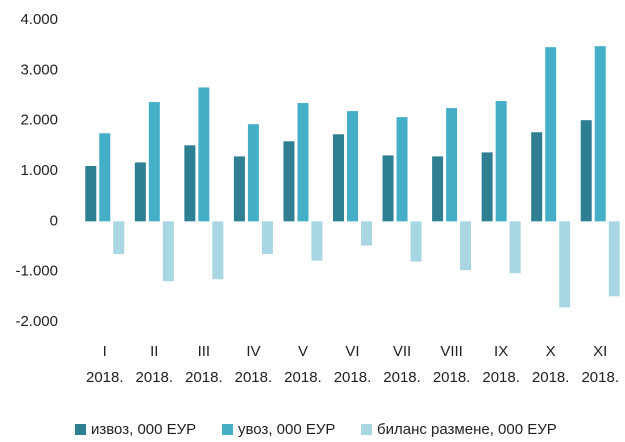 The height and width of the screenshot is (442, 625). Describe the element at coordinates (39, 170) in the screenshot. I see `y-tick-label: 1.000` at that location.